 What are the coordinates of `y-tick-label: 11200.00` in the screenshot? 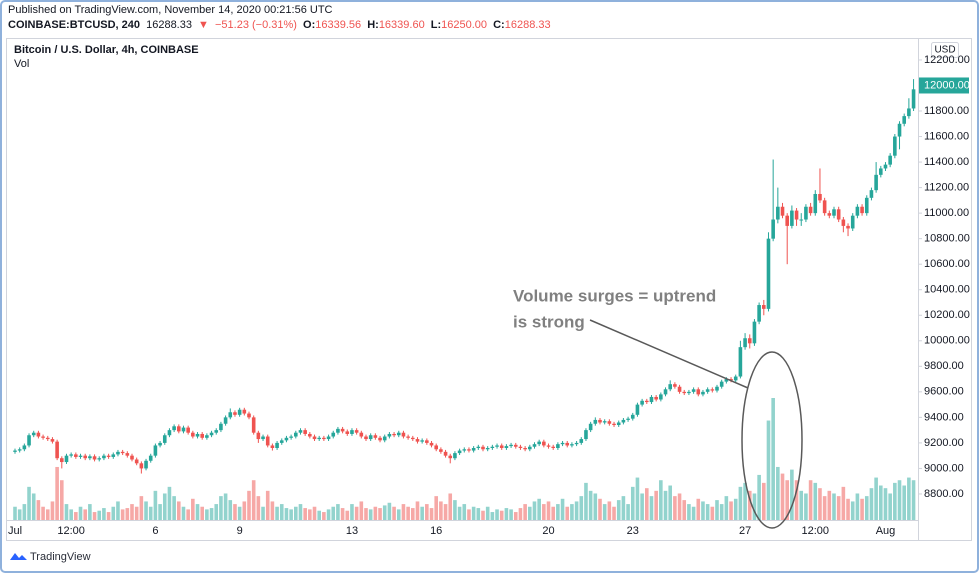 It's located at (946, 188).